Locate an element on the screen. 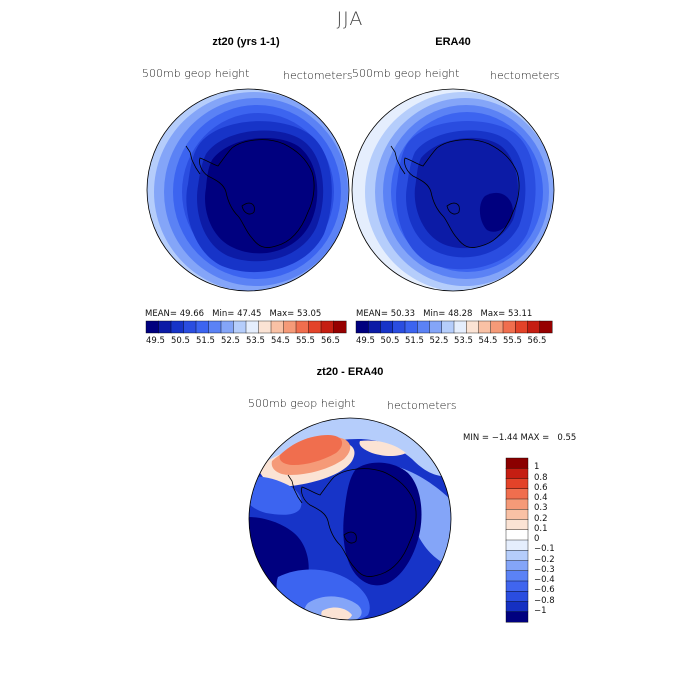 This screenshot has width=700, height=700. panel-3-colorbar-tick-label: 0.4 is located at coordinates (541, 498).